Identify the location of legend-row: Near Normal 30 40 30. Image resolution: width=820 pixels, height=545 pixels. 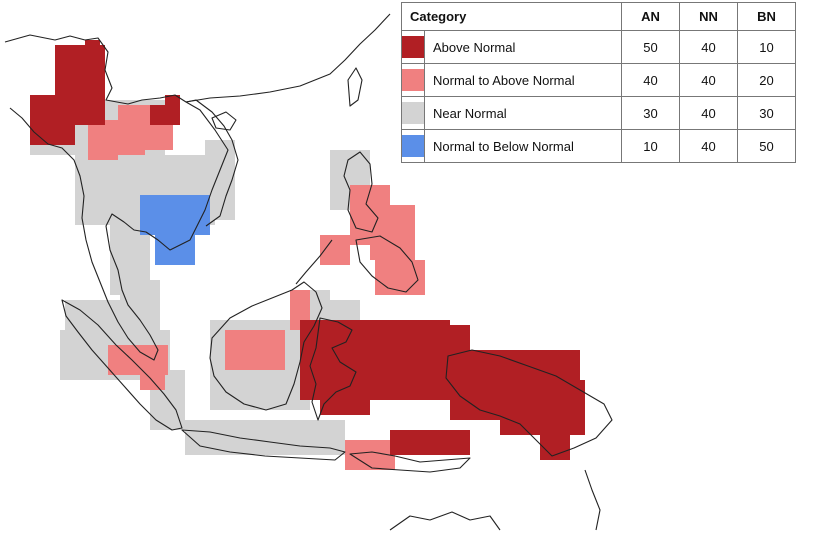
(598, 113).